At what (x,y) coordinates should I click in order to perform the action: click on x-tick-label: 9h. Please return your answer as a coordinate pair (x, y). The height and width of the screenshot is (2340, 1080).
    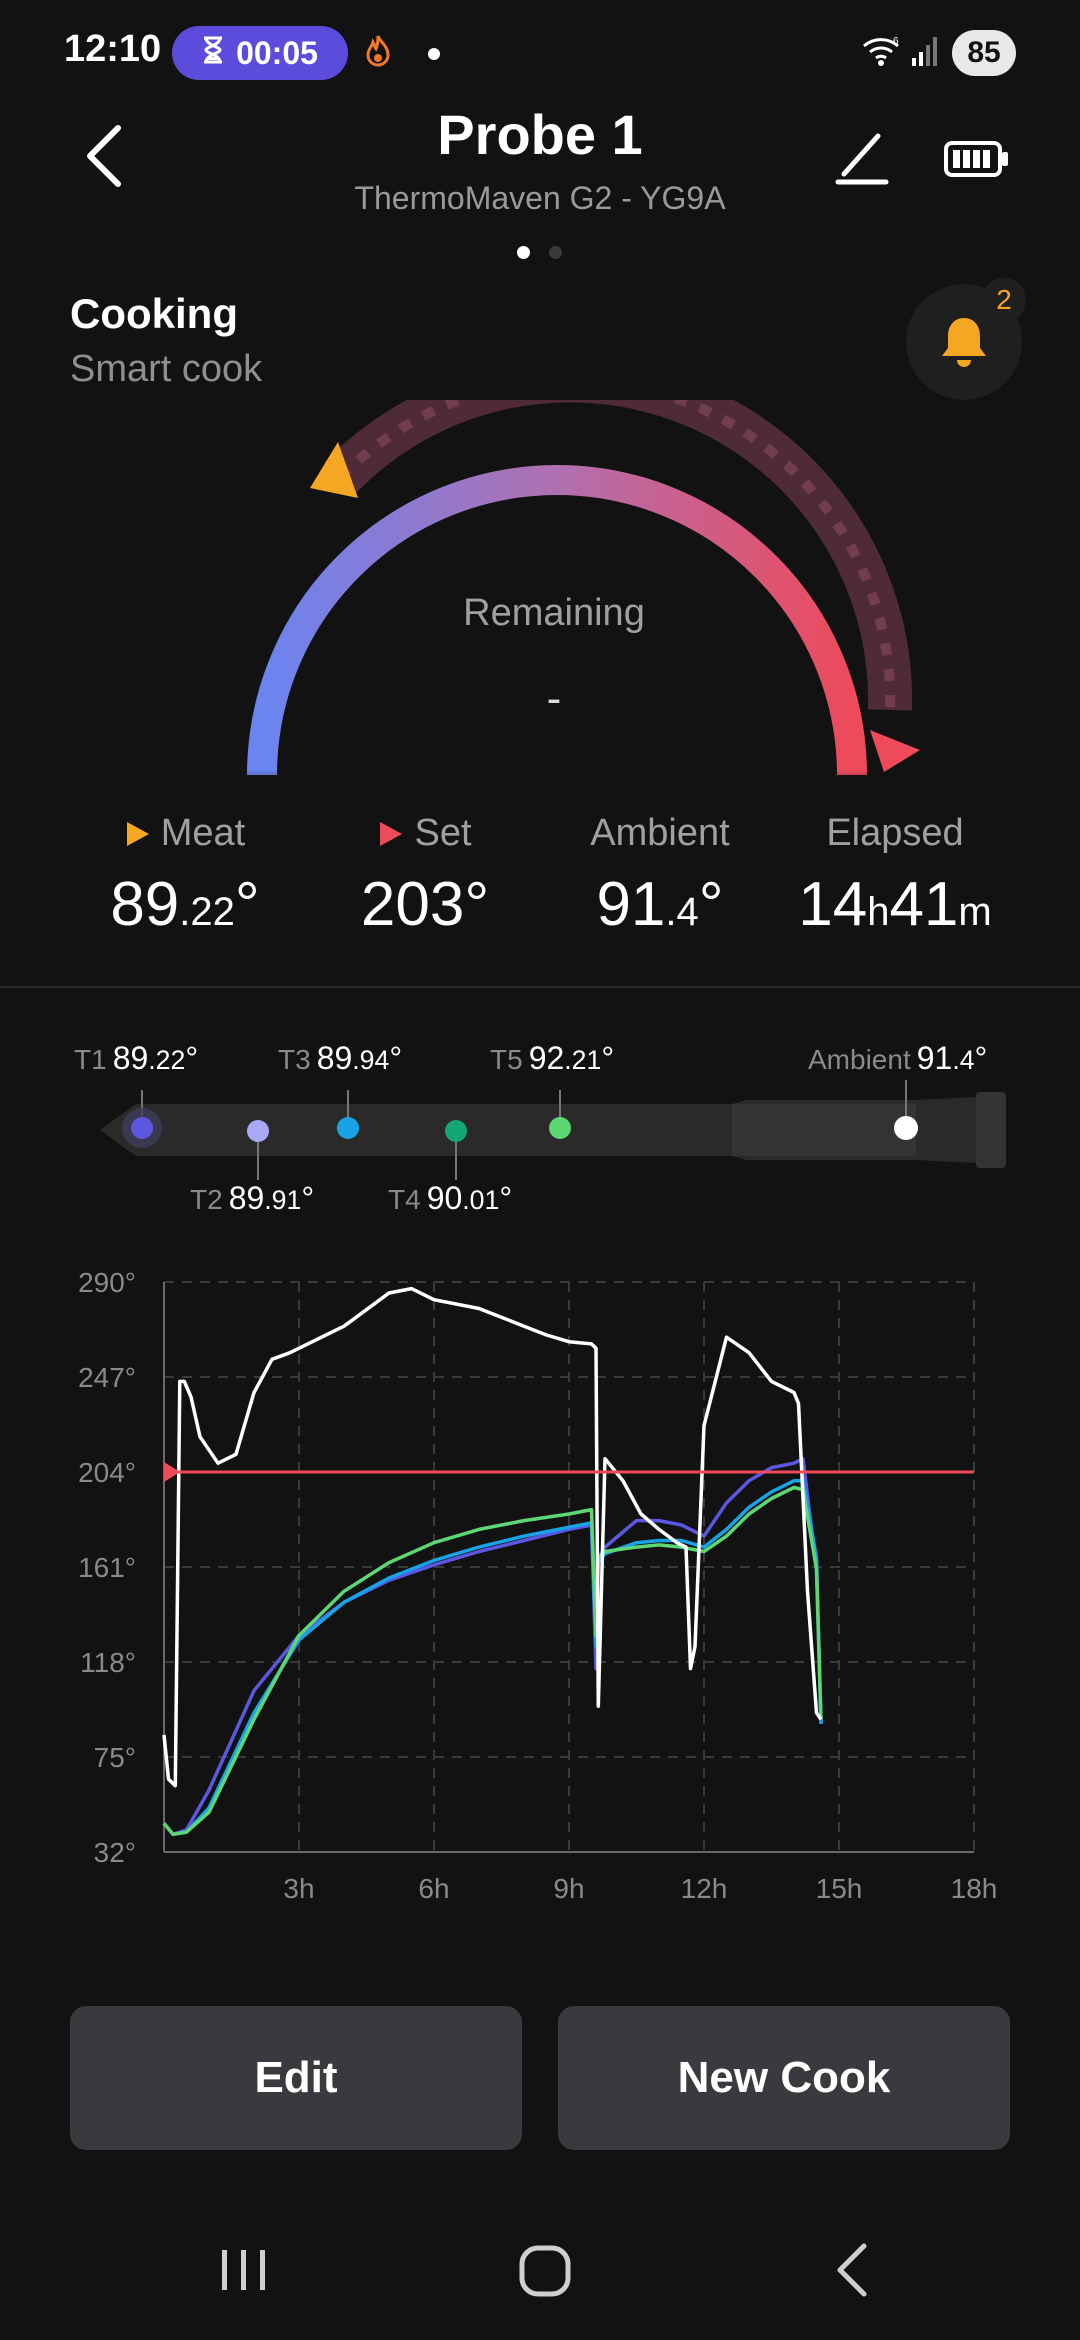
    Looking at the image, I should click on (568, 1888).